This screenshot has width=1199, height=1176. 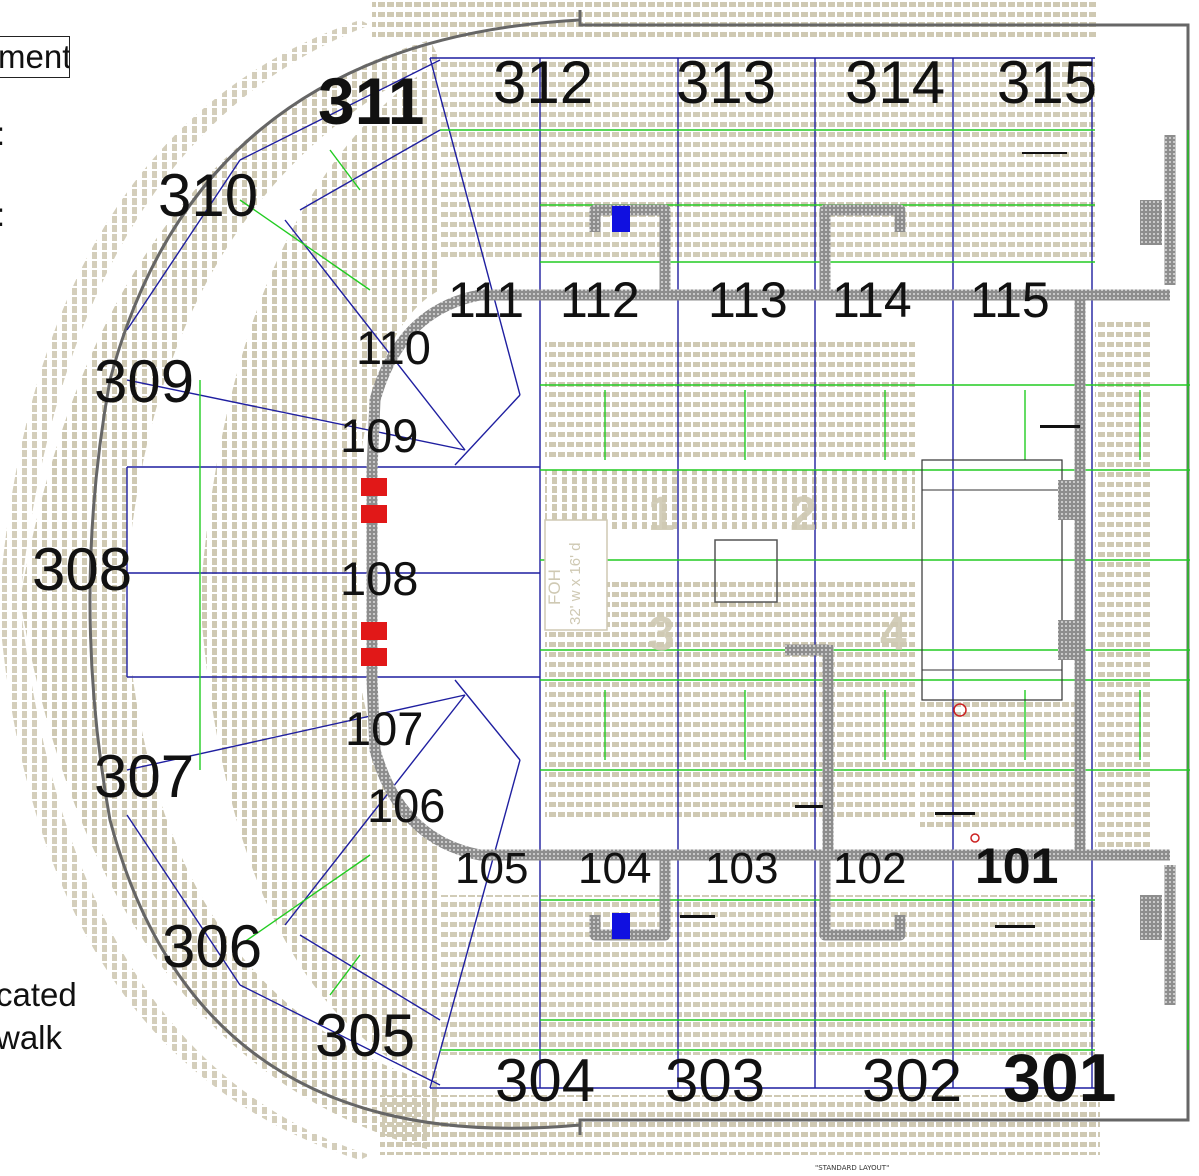 What do you see at coordinates (872, 300) in the screenshot?
I see `section-114: 114` at bounding box center [872, 300].